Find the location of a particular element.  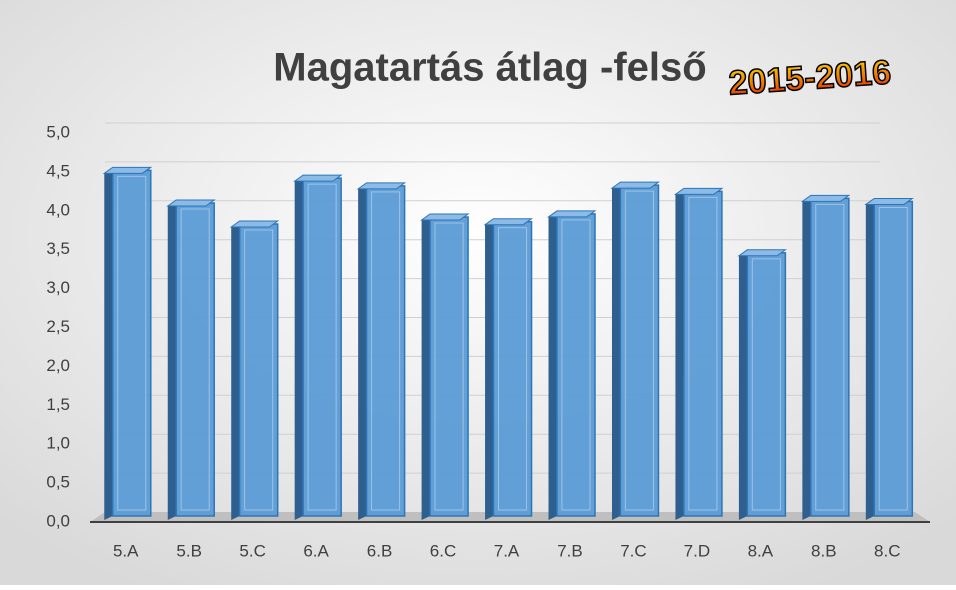

x-tick-label: 6.C is located at coordinates (443, 550).